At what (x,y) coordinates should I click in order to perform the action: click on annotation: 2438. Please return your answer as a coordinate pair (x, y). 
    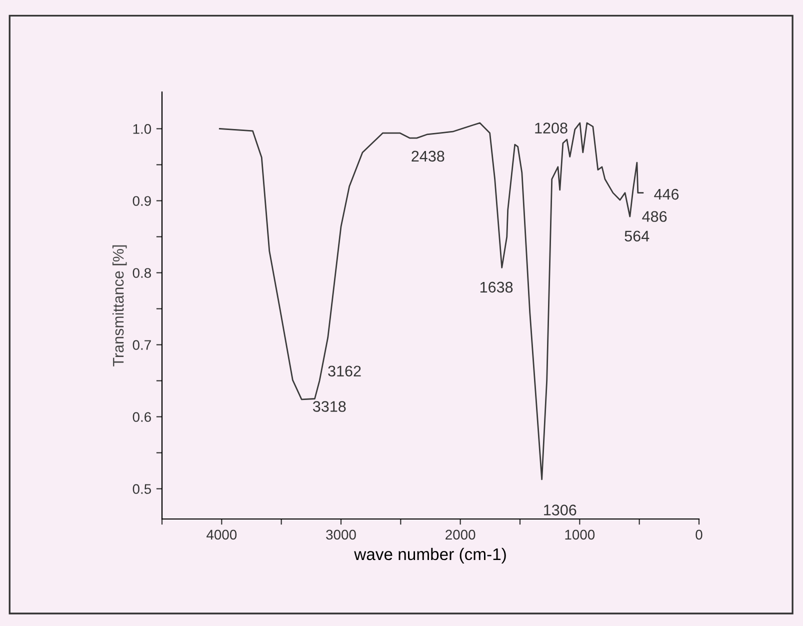
    Looking at the image, I should click on (428, 156).